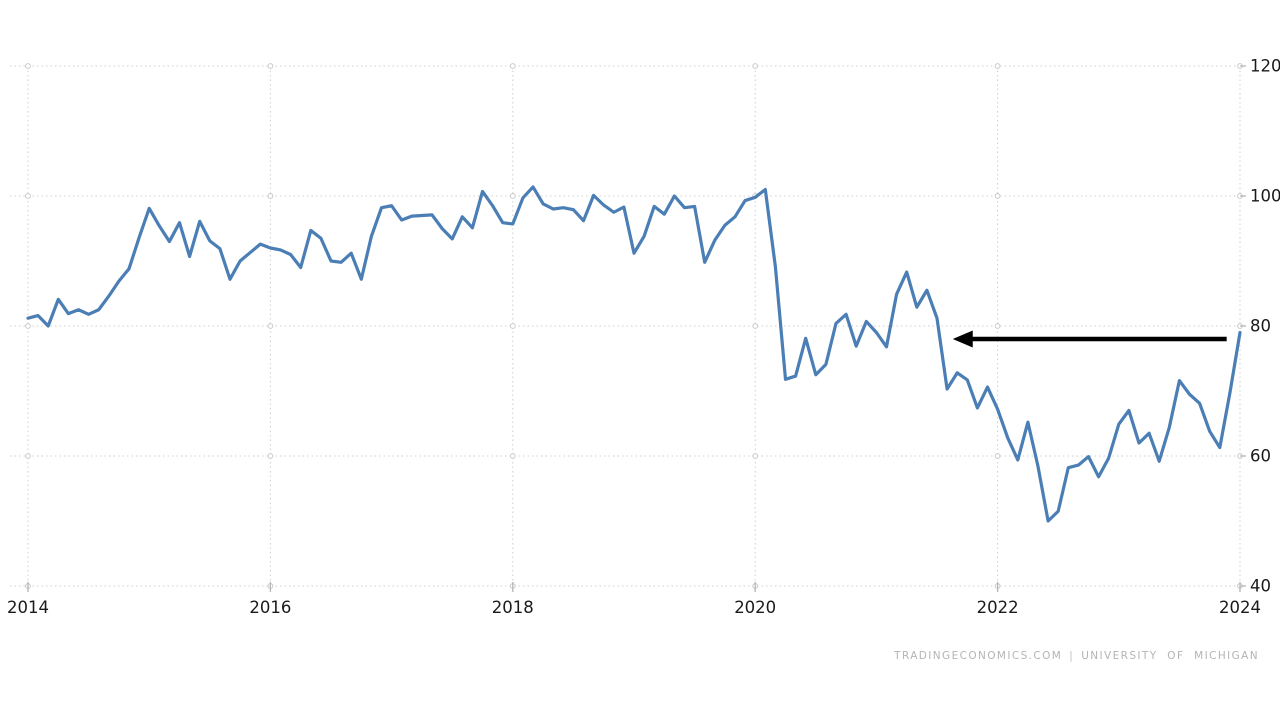 This screenshot has height=720, width=1280. Describe the element at coordinates (962, 339) in the screenshot. I see `highlight-arrow-head` at that location.